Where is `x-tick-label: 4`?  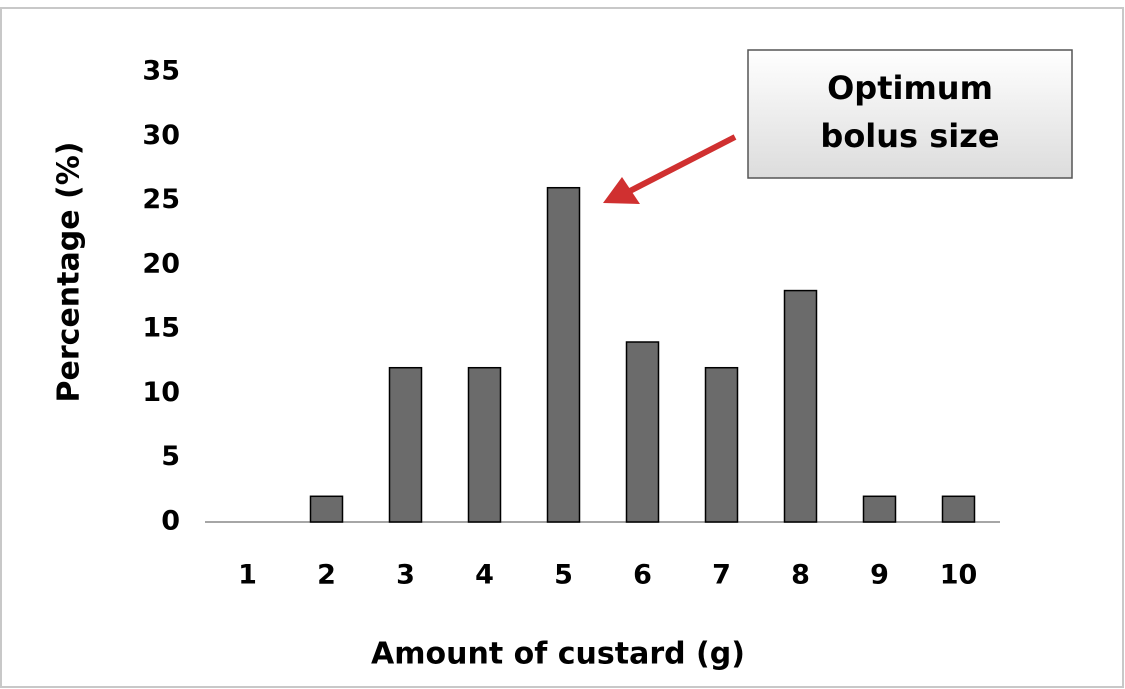 x-tick-label: 4 is located at coordinates (484, 575).